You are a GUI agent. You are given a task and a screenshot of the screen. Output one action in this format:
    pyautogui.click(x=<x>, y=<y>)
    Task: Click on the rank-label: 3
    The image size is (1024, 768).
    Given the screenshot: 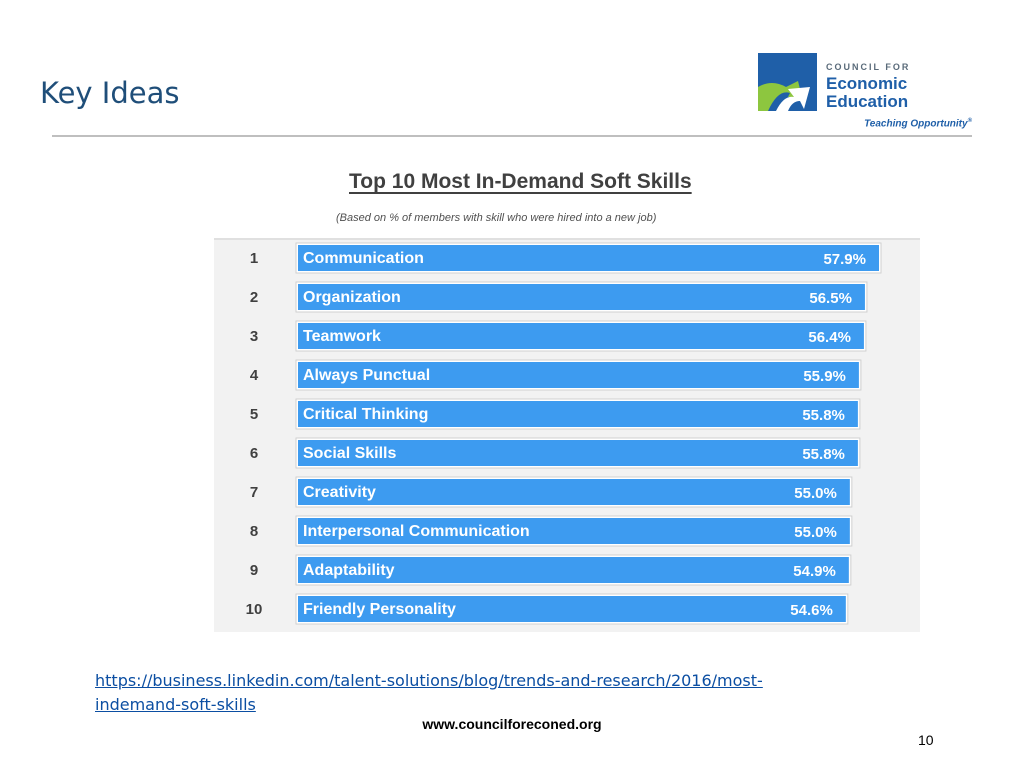 What is the action you would take?
    pyautogui.click(x=254, y=336)
    